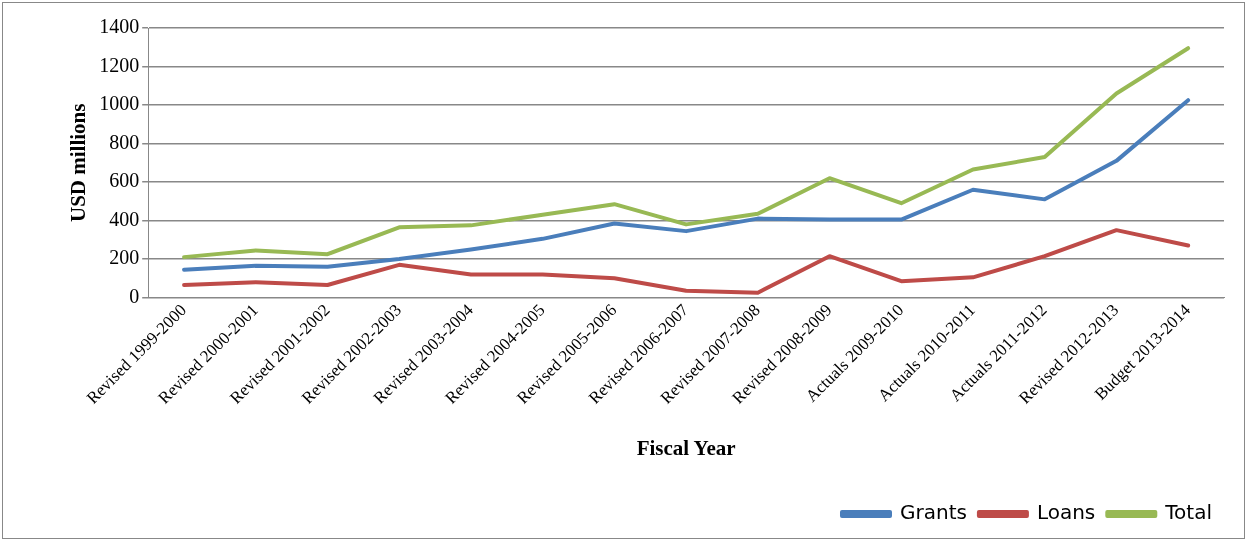 This screenshot has width=1247, height=541. What do you see at coordinates (124, 141) in the screenshot?
I see `y-tick-label: 800` at bounding box center [124, 141].